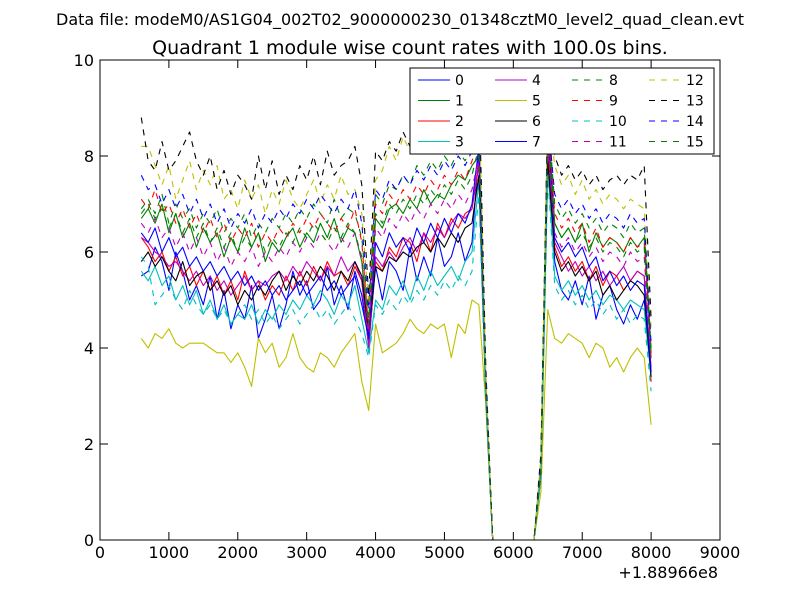  Describe the element at coordinates (562, 111) in the screenshot. I see `legend-box` at that location.